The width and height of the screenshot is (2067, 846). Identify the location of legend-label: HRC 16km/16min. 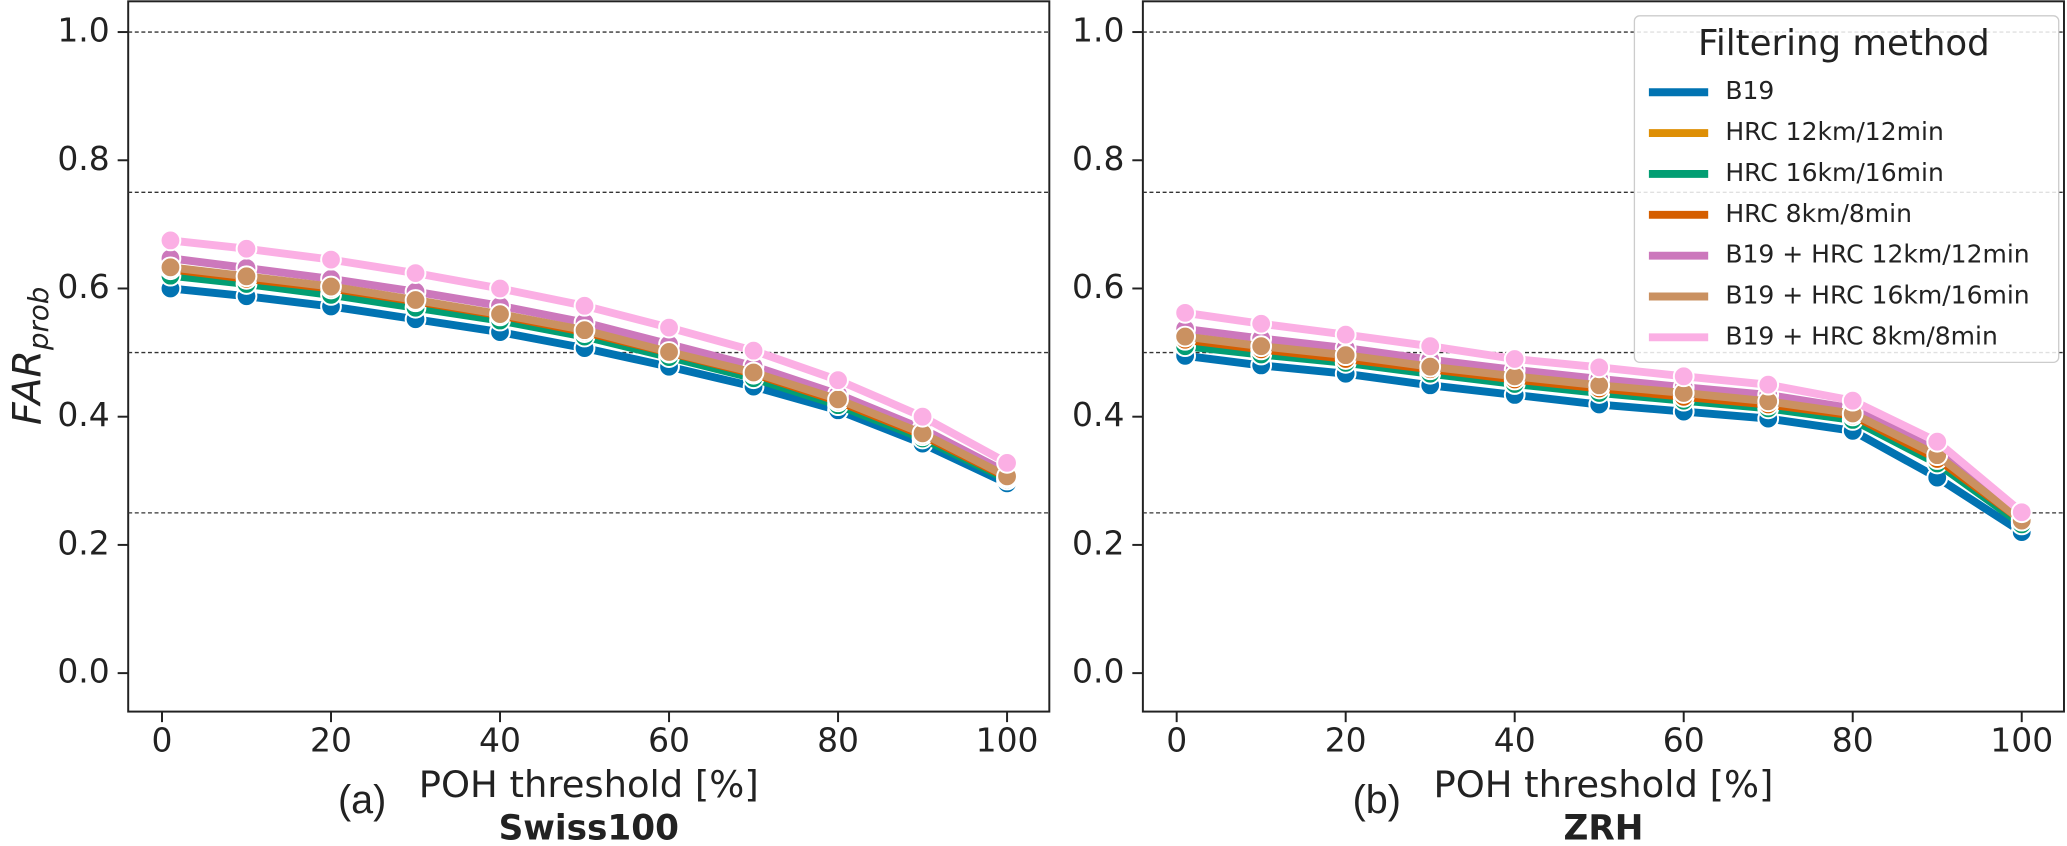
(1834, 172).